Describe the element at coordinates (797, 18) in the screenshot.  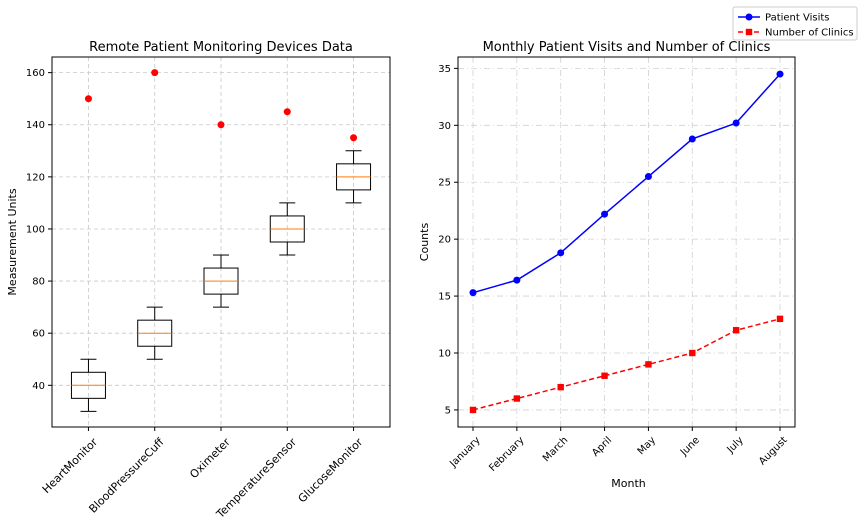
I see `legend-label: Patient Visits` at that location.